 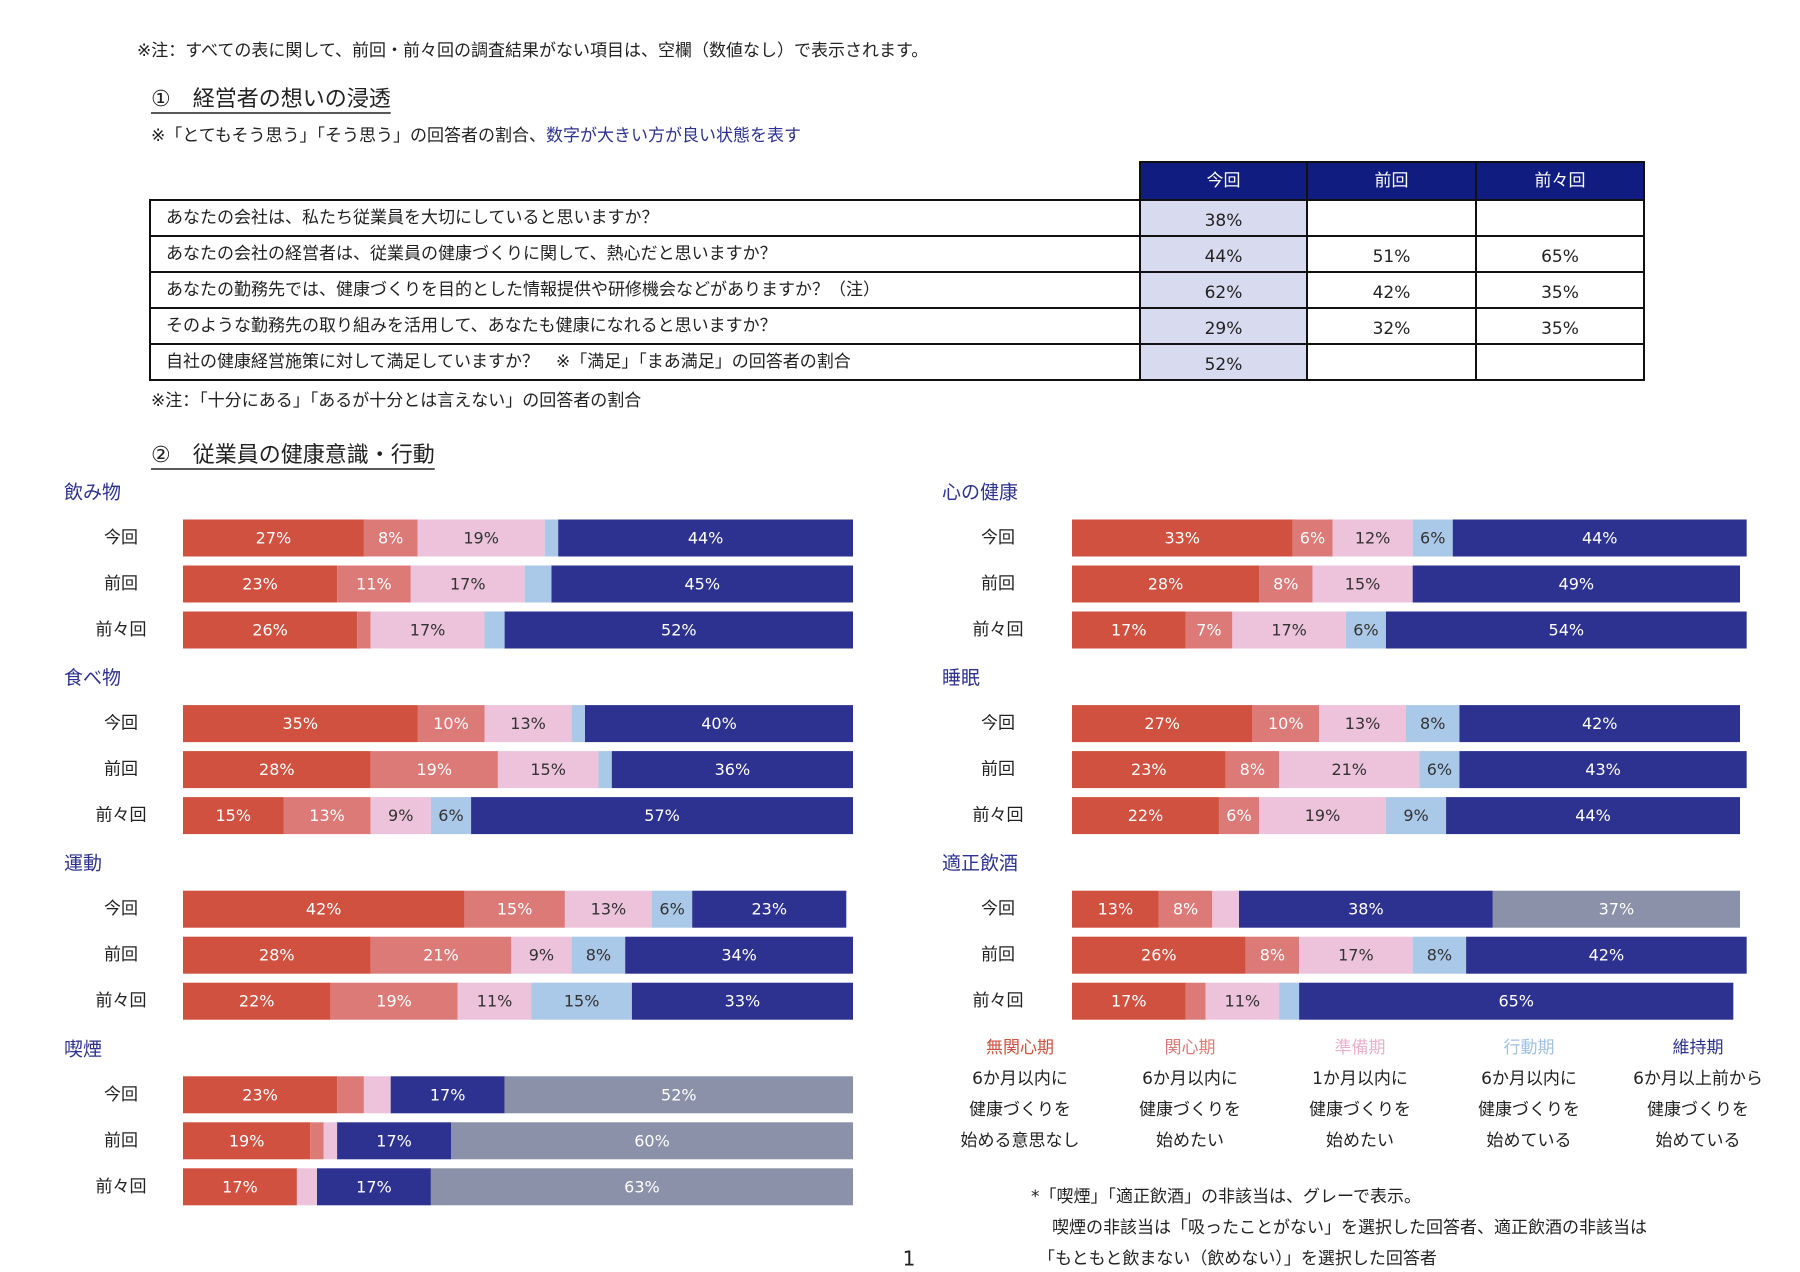 I want to click on table-value: 35%, so click(x=1560, y=293).